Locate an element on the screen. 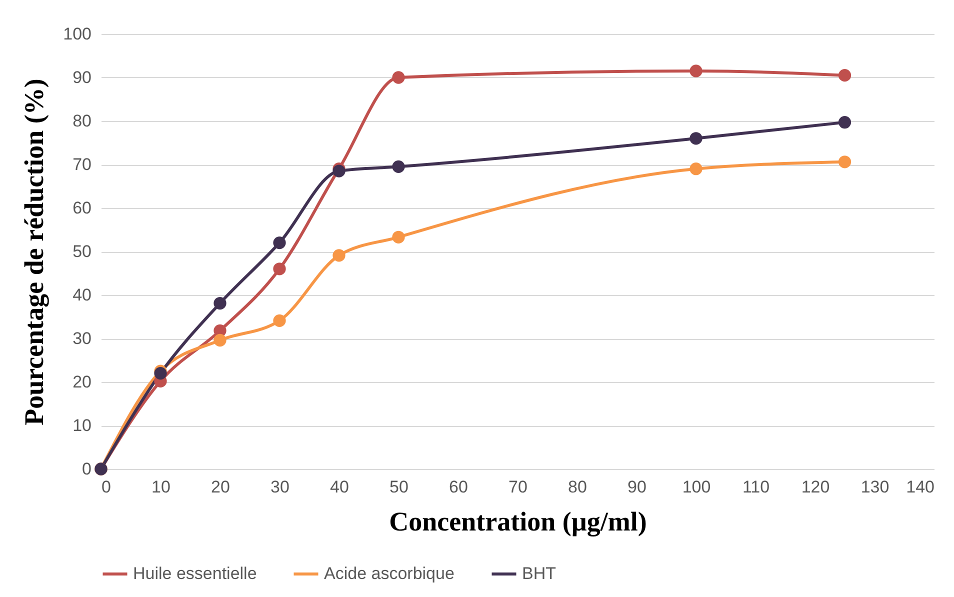  y-axis-title: Pourcentage de réduction (%) is located at coordinates (34, 252).